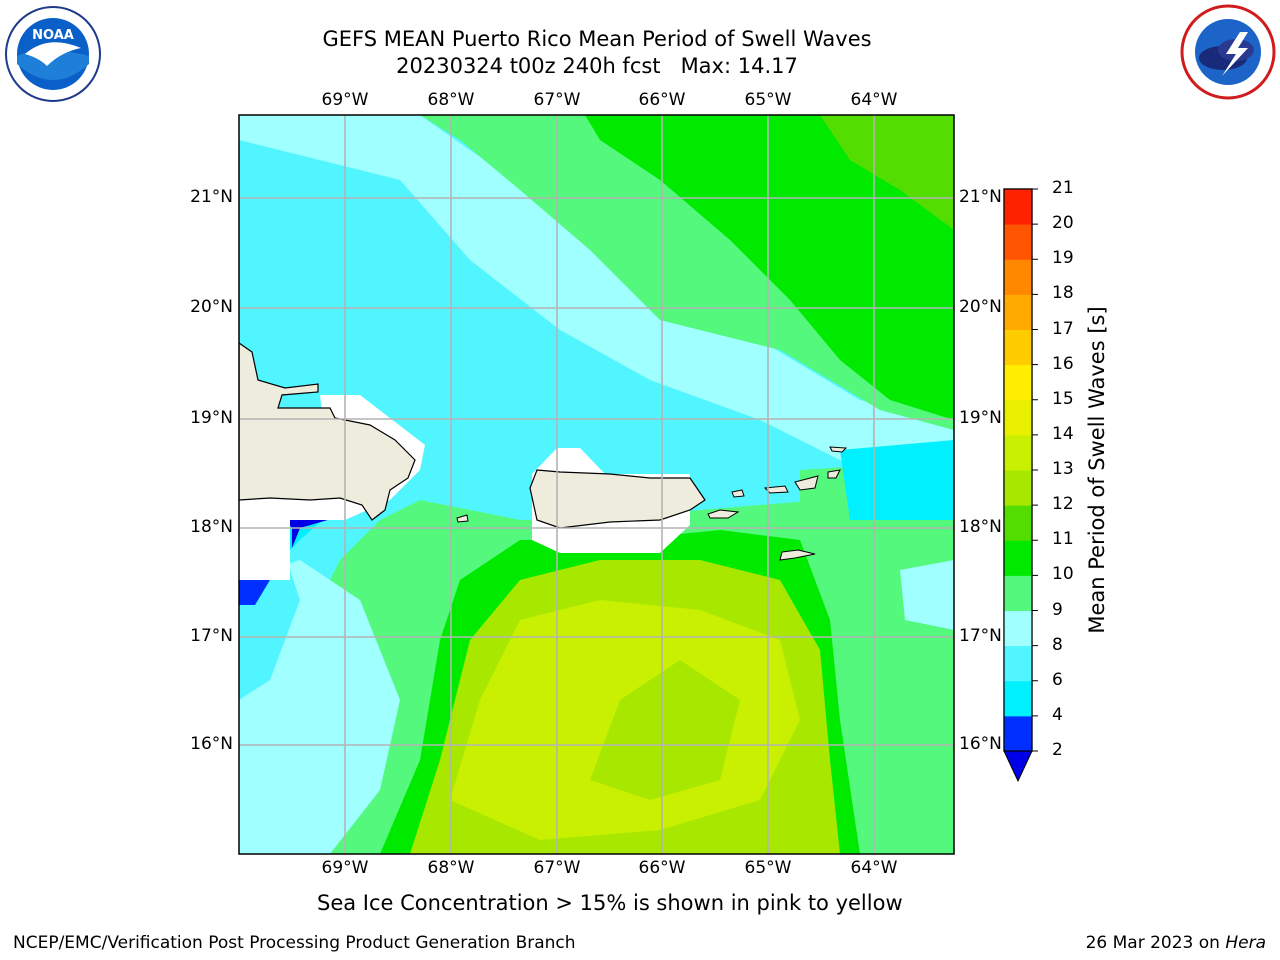 This screenshot has height=960, width=1280. What do you see at coordinates (1228, 52) in the screenshot?
I see `nws-logo-icon` at bounding box center [1228, 52].